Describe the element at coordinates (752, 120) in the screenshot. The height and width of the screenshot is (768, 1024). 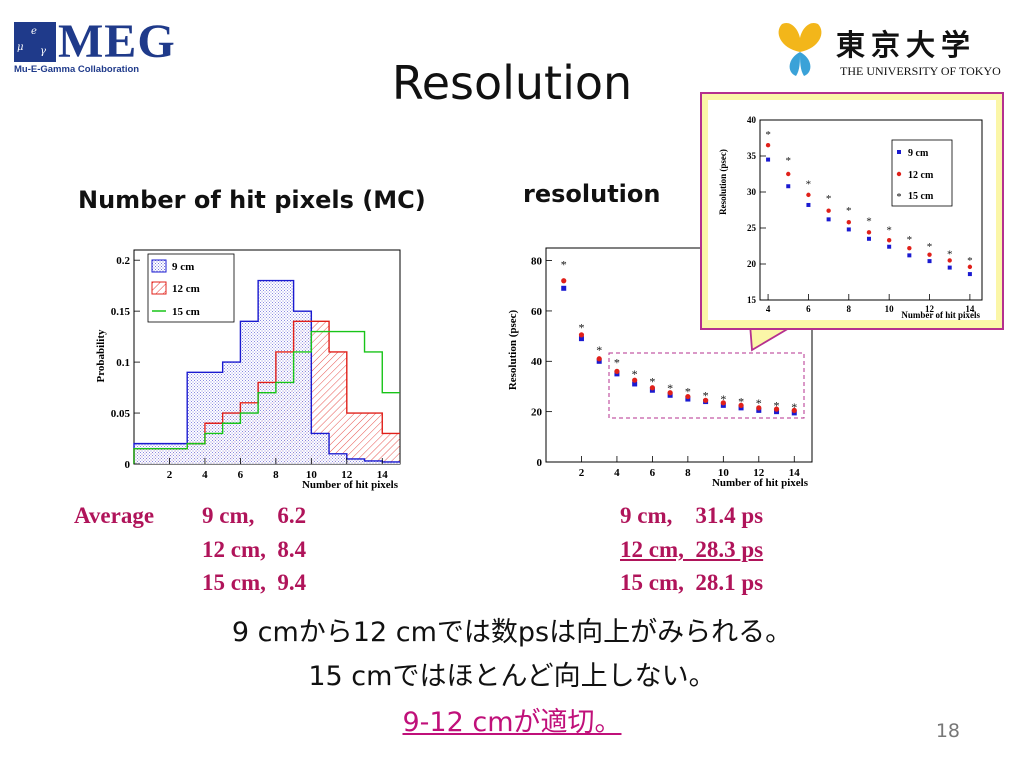
I see `y-tick-label: 40` at that location.